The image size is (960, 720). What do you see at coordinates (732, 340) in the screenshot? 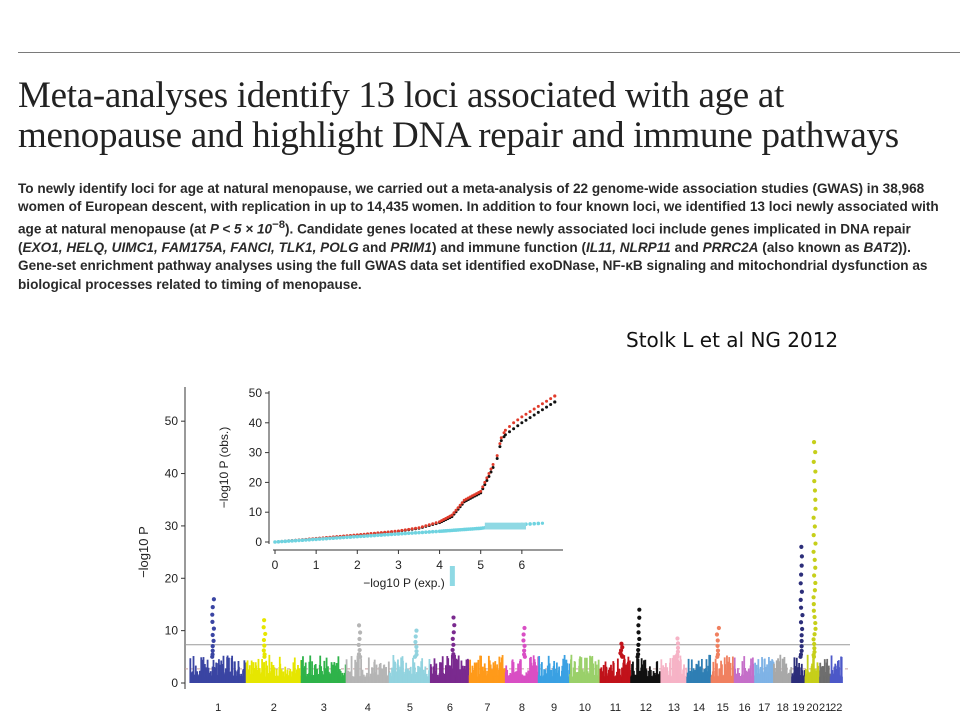
I see `citation: Stolk L et al NG 2012` at bounding box center [732, 340].